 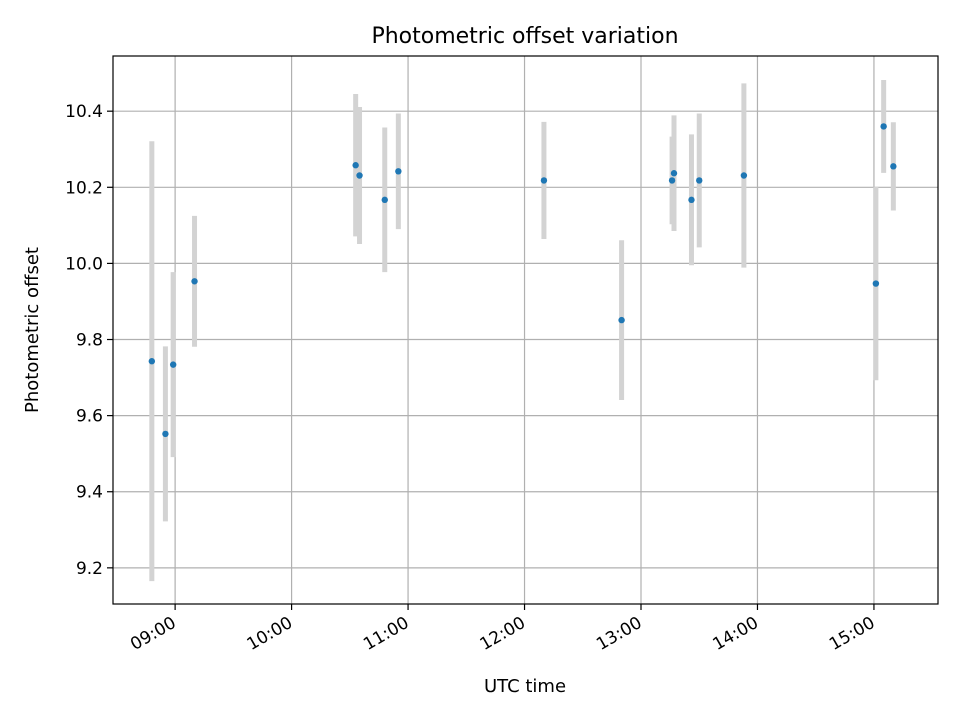 I want to click on y-tick-label: 9.4, so click(x=89, y=493).